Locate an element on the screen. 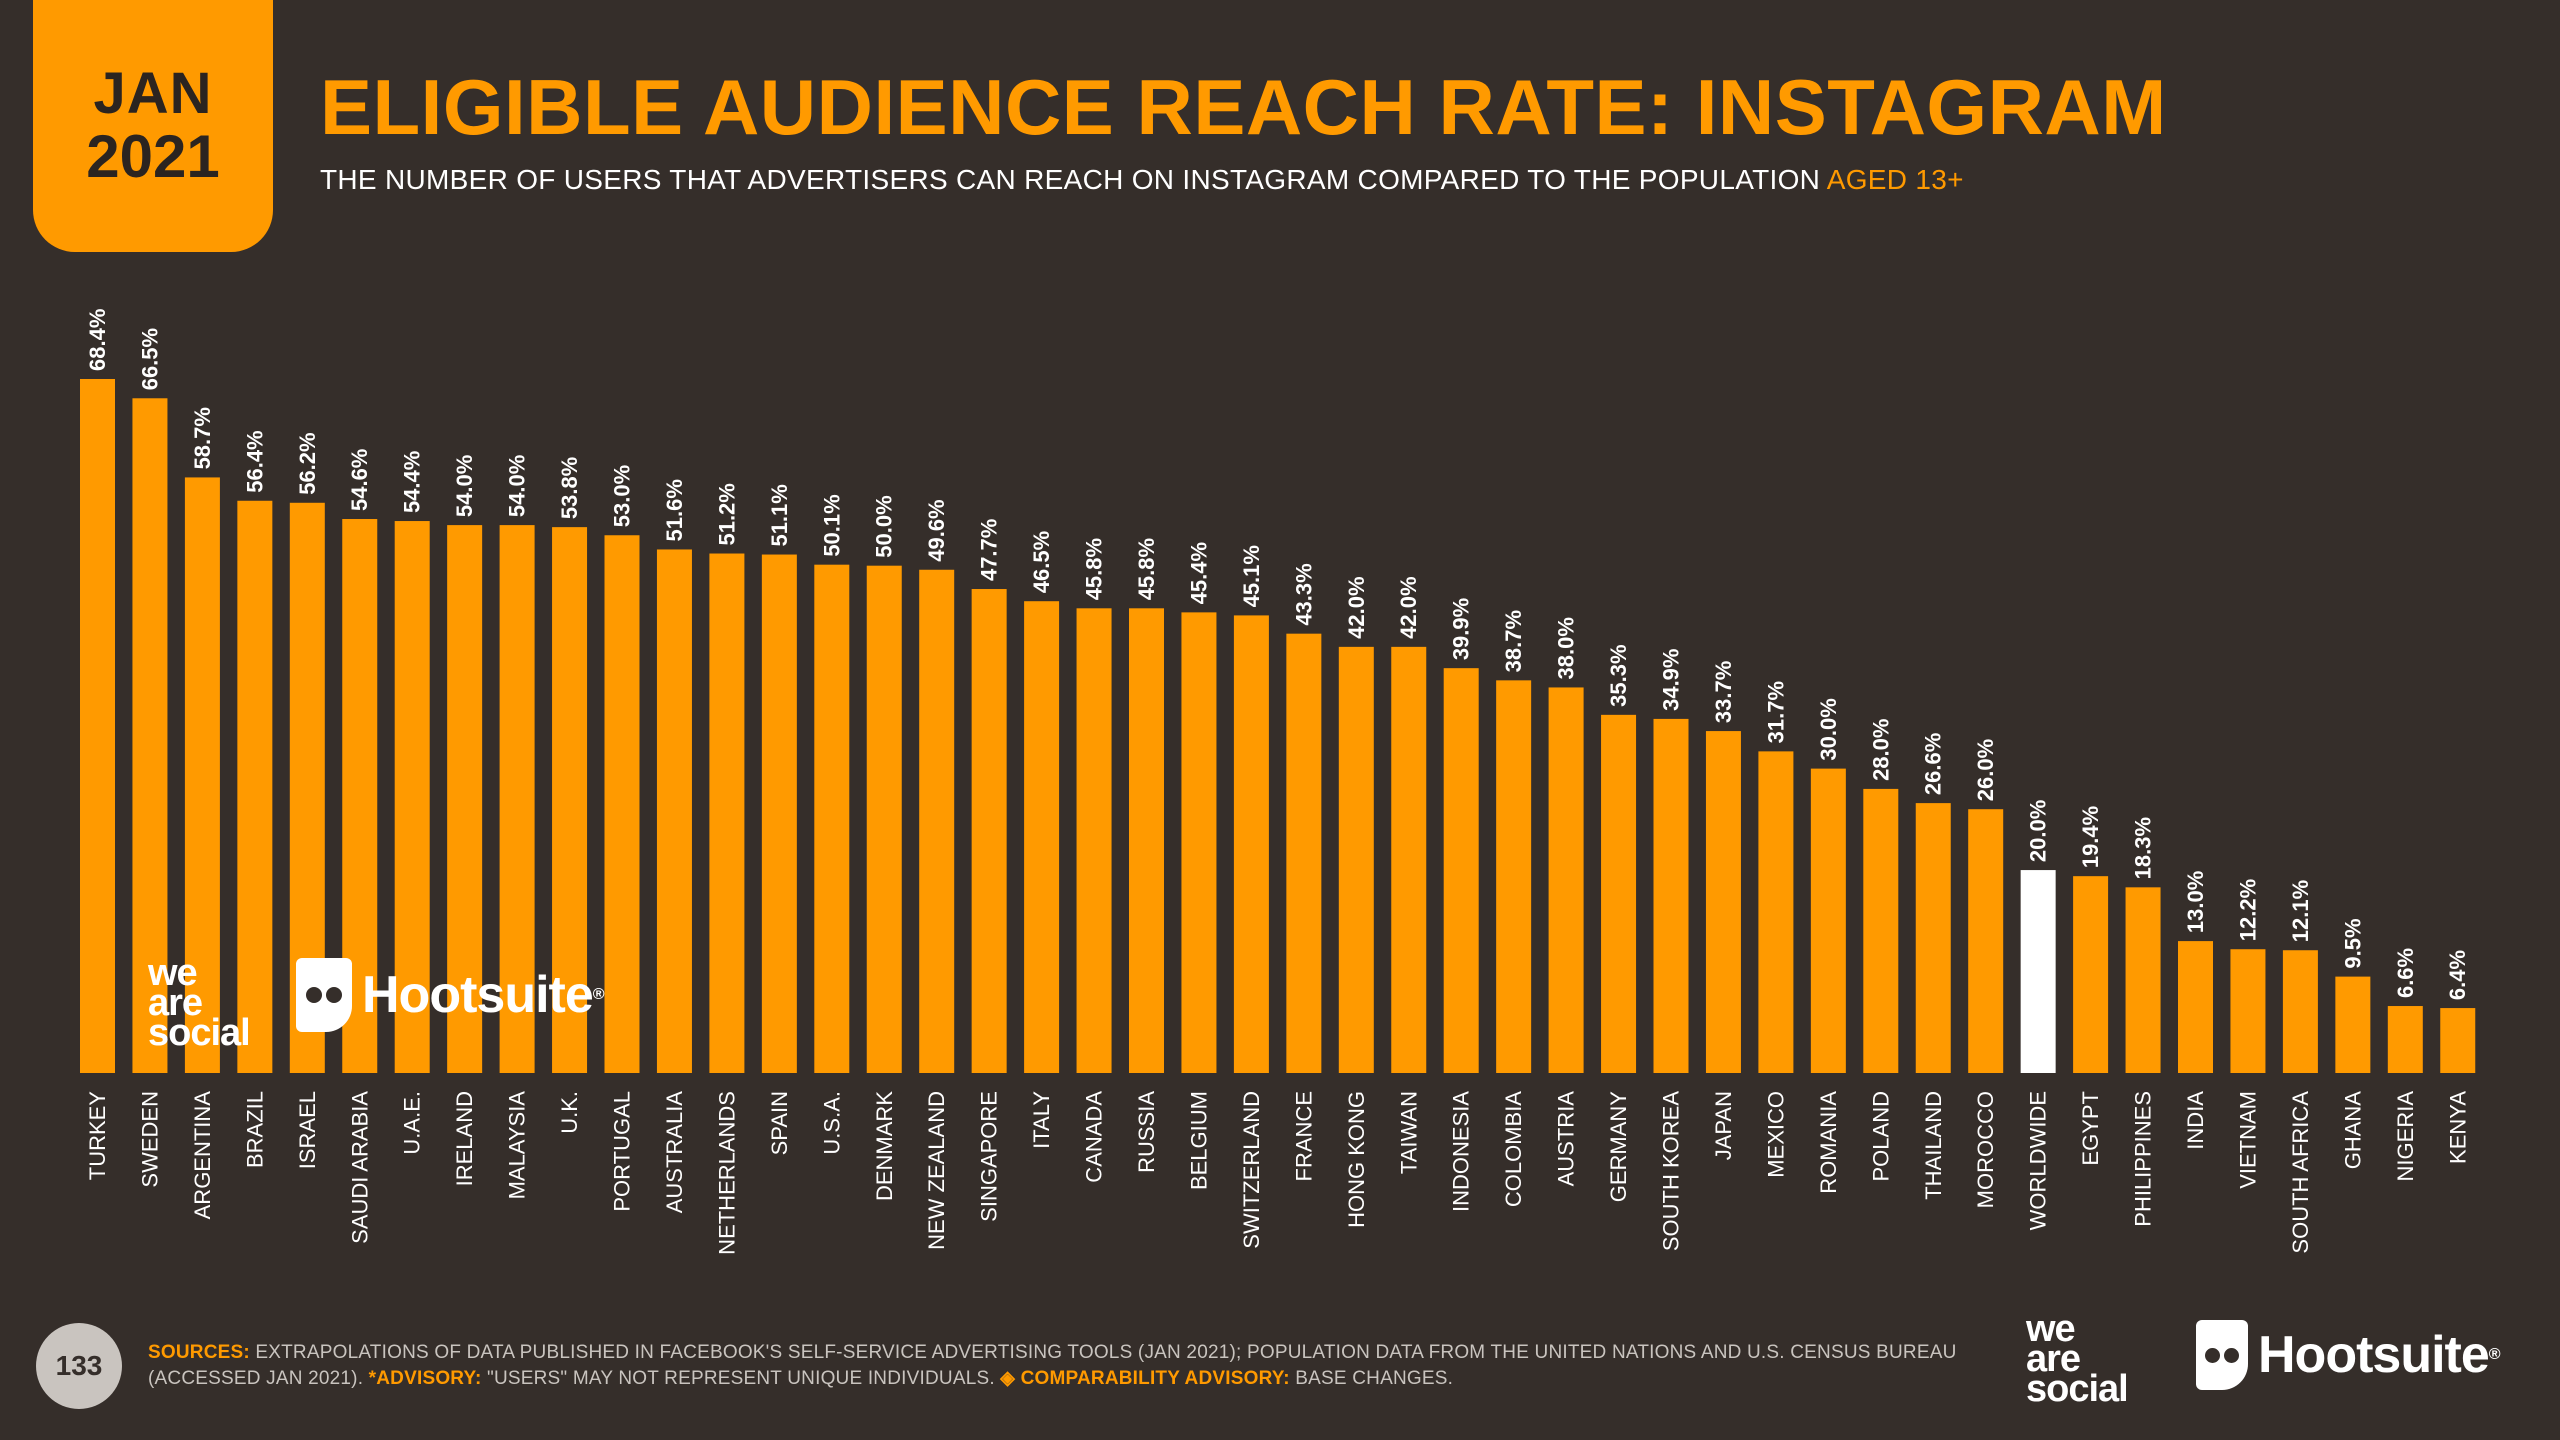  category-label: GHANA is located at coordinates (2352, 1130).